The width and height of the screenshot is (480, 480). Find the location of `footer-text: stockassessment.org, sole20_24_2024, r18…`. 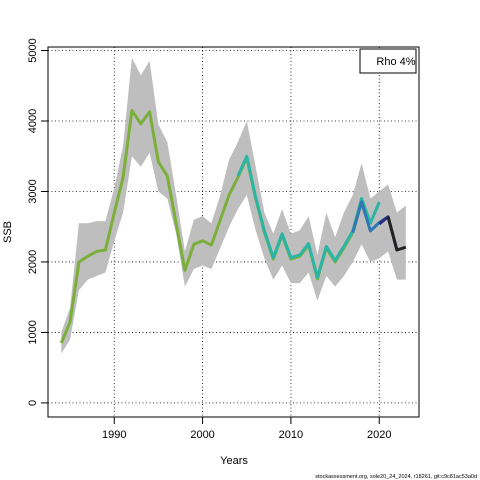

footer-text: stockassessment.org, sole20_24_2024, r18… is located at coordinates (396, 477).